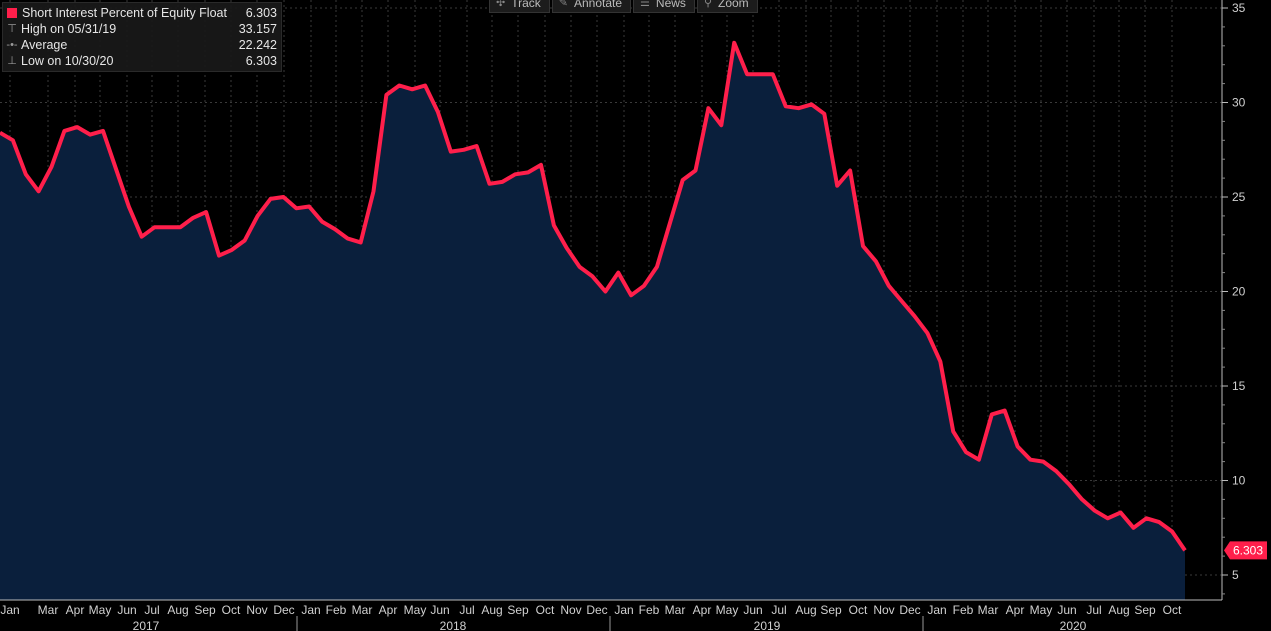  I want to click on y-tick-label: 35, so click(1239, 8).